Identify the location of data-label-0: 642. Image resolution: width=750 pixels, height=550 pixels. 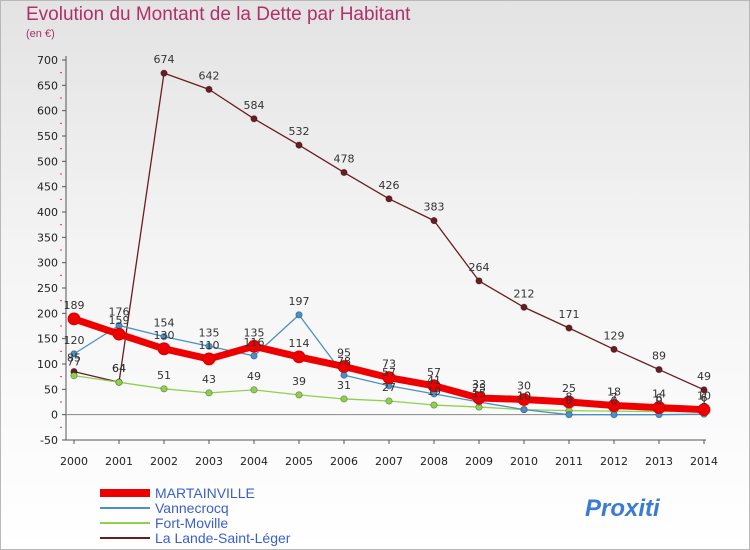
(209, 75).